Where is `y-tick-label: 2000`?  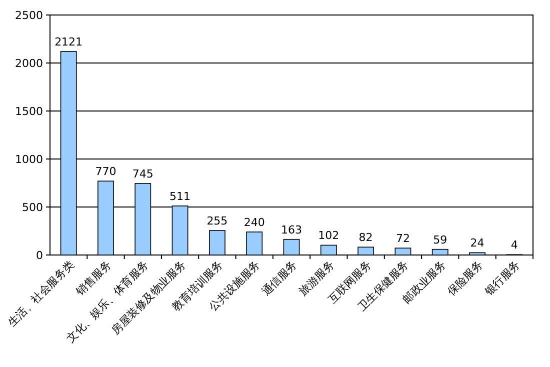
y-tick-label: 2000 is located at coordinates (29, 63).